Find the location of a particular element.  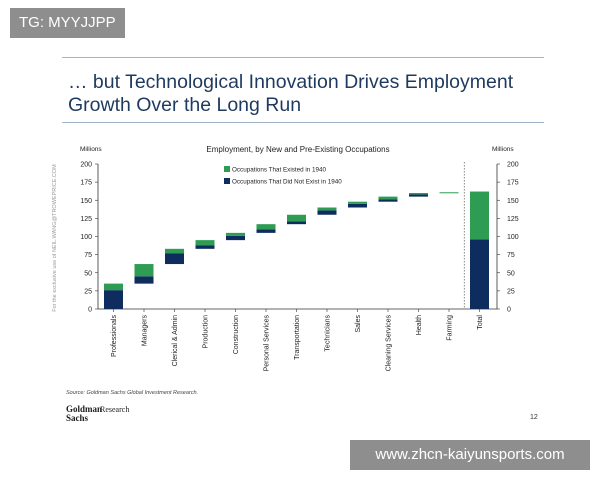

right-tick-label: 200 is located at coordinates (513, 165).